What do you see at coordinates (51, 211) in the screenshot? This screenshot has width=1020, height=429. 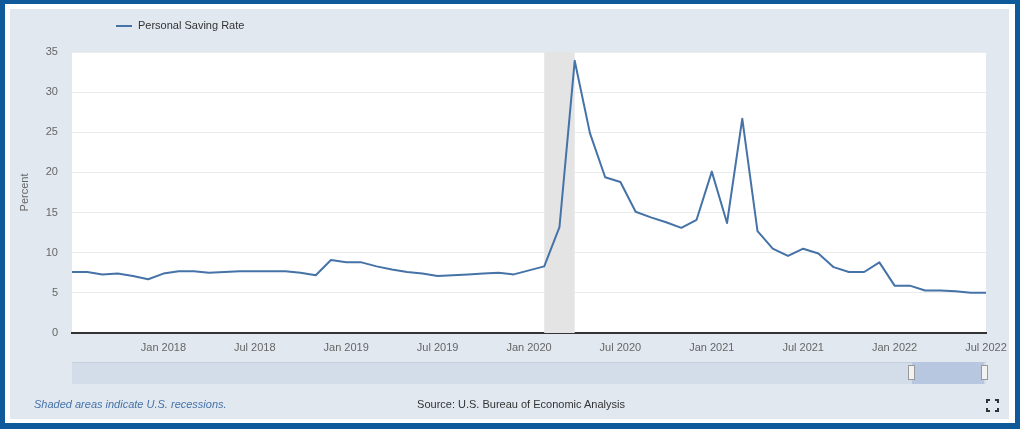 I see `y-tick-label: 15` at bounding box center [51, 211].